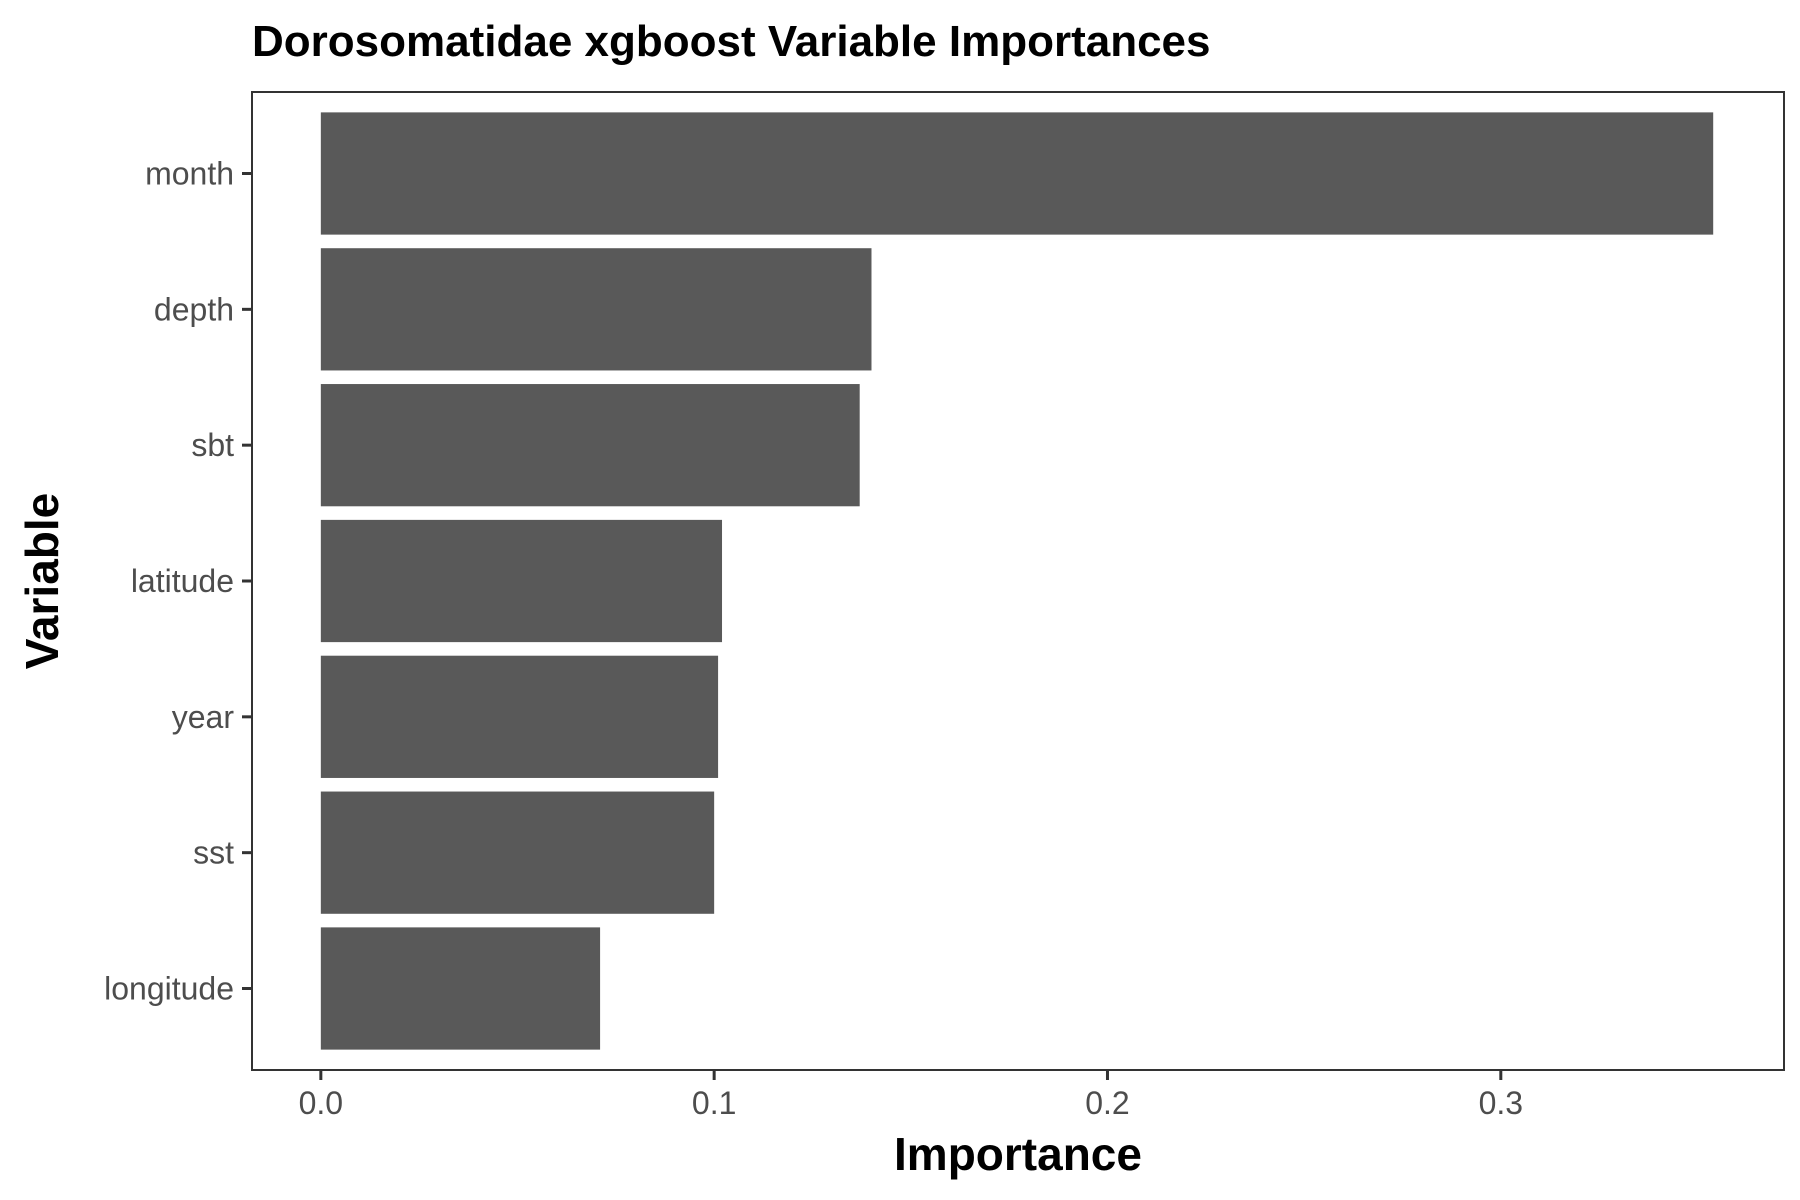 This screenshot has width=1800, height=1200. I want to click on y-tick-label-month: month, so click(189, 174).